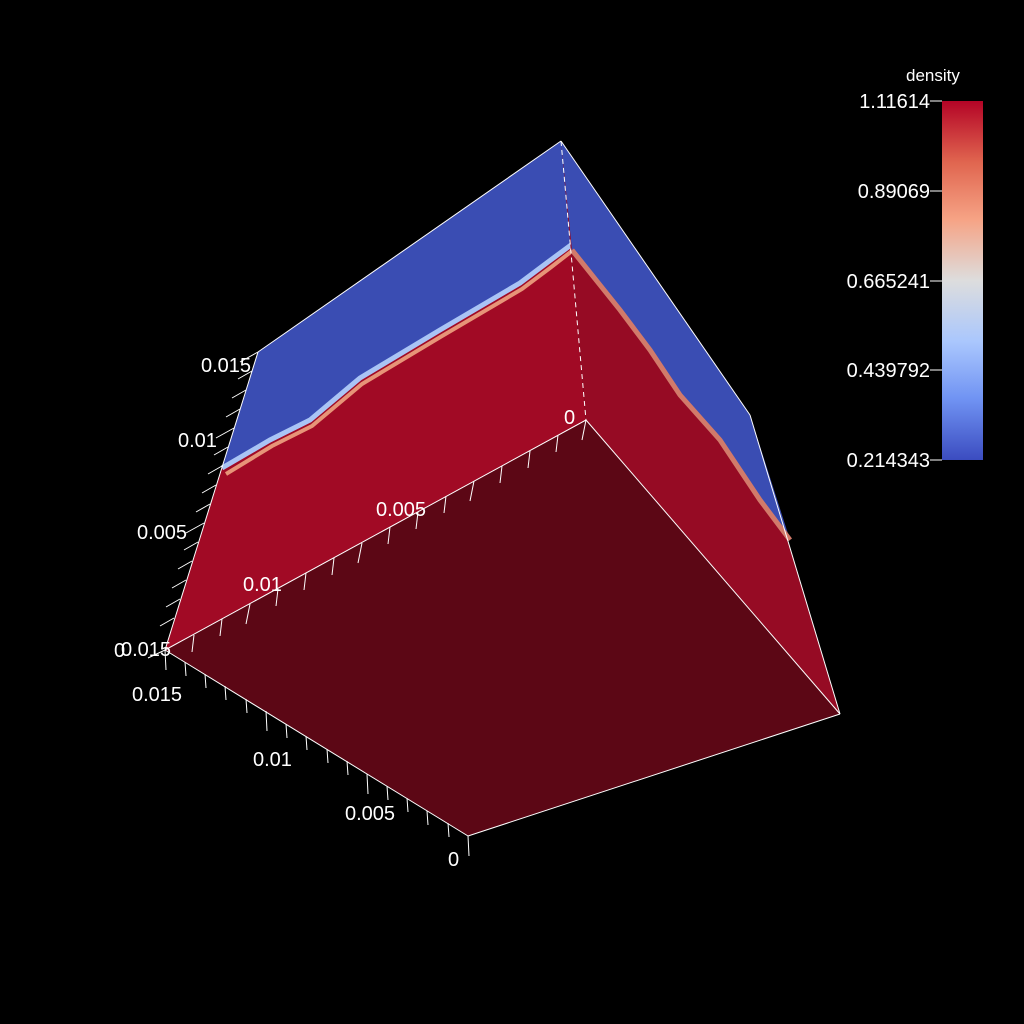 Image resolution: width=1024 pixels, height=1024 pixels. What do you see at coordinates (894, 192) in the screenshot?
I see `colorbar-label: 0.89069` at bounding box center [894, 192].